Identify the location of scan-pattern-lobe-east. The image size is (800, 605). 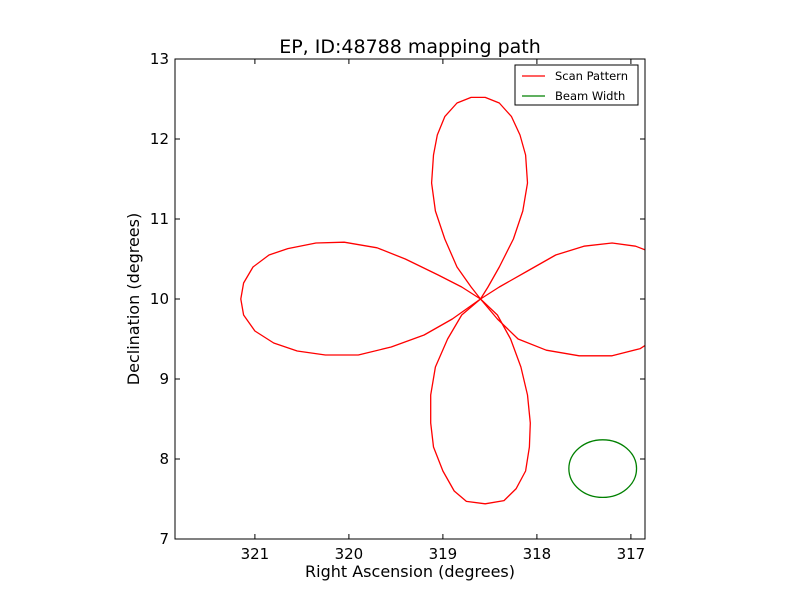
(360, 298).